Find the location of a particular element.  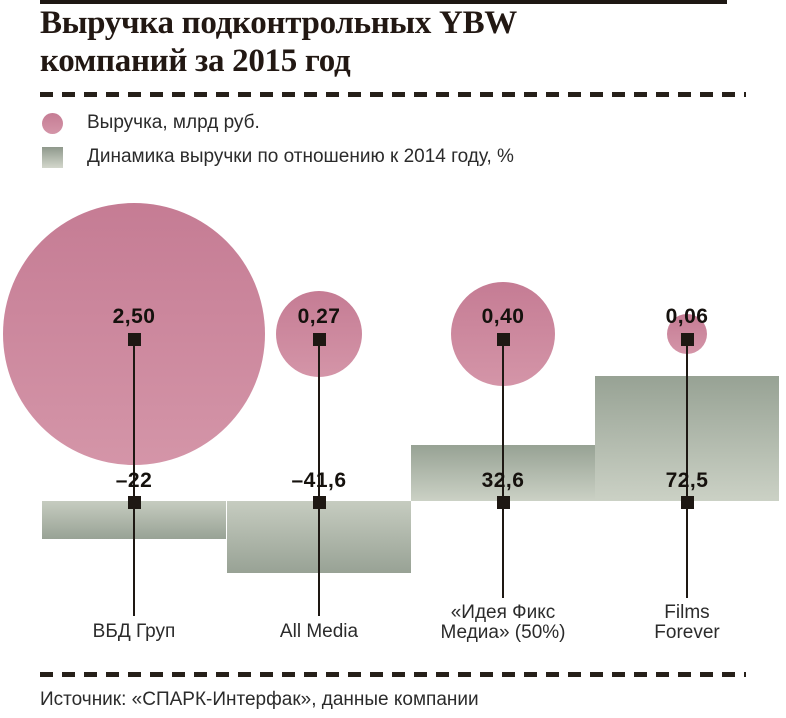

company-label-line: Forever is located at coordinates (687, 632).